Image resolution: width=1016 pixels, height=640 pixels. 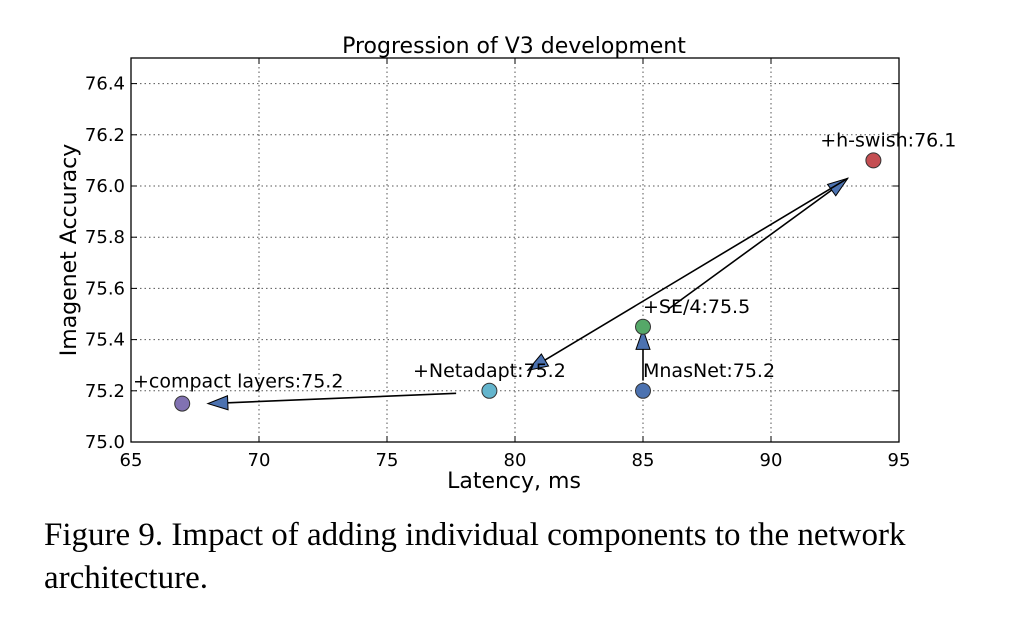 What do you see at coordinates (182, 403) in the screenshot?
I see `point-compact-layers` at bounding box center [182, 403].